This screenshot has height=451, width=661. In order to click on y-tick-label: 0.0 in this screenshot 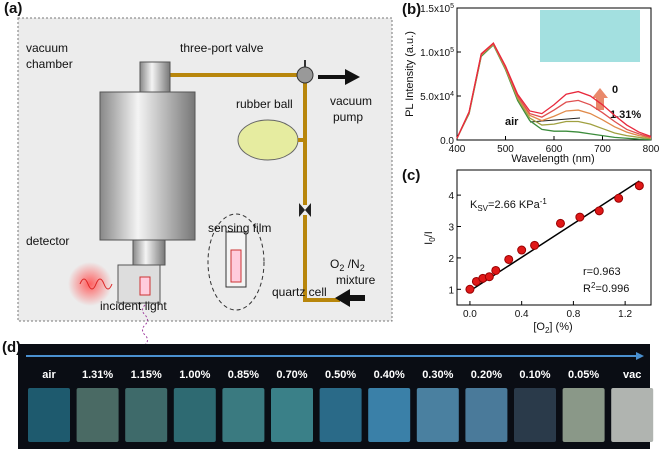, I will do `click(447, 141)`.